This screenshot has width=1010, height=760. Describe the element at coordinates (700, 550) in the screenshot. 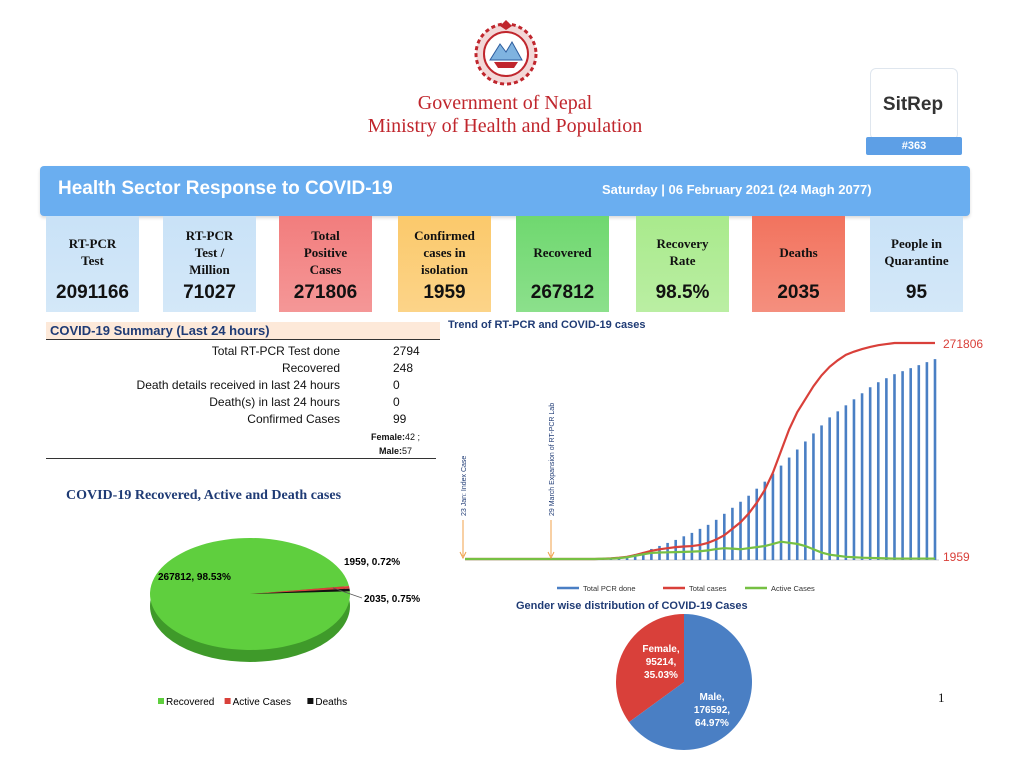

I see `active-cases-line` at that location.